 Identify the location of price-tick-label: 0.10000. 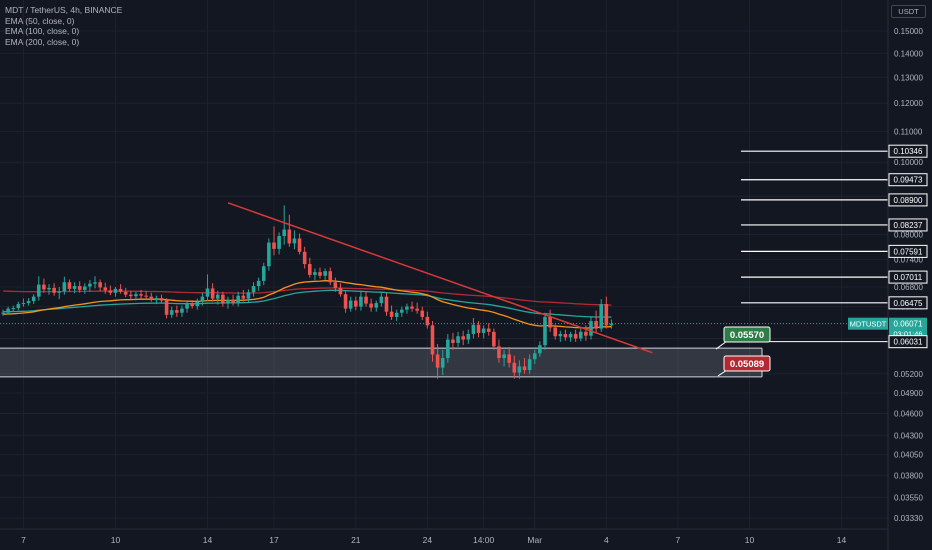
(908, 162).